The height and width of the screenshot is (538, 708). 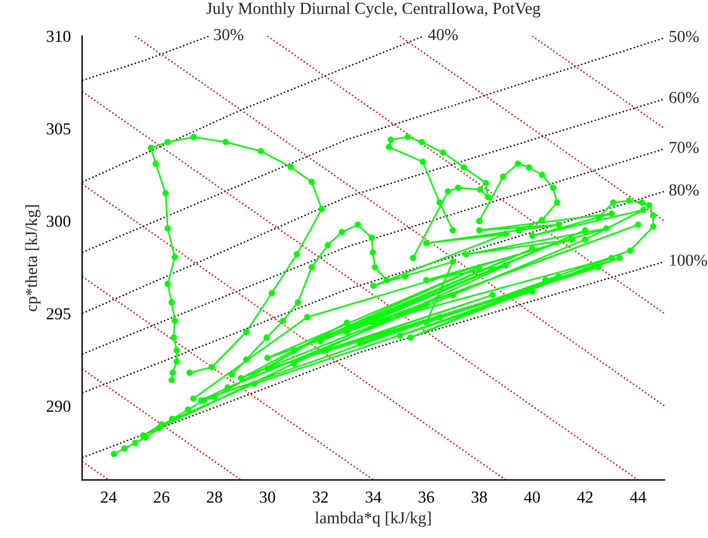 What do you see at coordinates (689, 260) in the screenshot?
I see `annotation: 100%` at bounding box center [689, 260].